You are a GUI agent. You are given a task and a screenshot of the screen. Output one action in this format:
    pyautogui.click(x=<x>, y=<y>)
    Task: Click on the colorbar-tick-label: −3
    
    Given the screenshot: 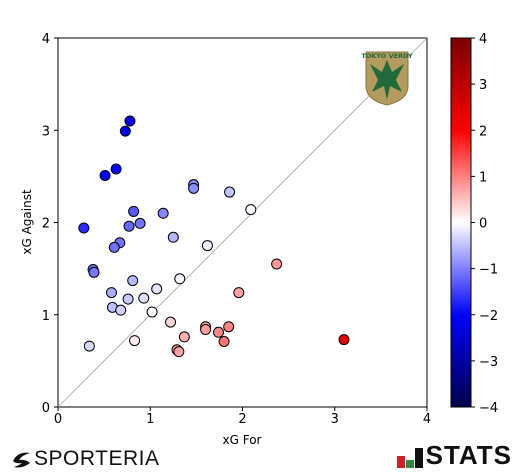 What is the action you would take?
    pyautogui.click(x=488, y=362)
    